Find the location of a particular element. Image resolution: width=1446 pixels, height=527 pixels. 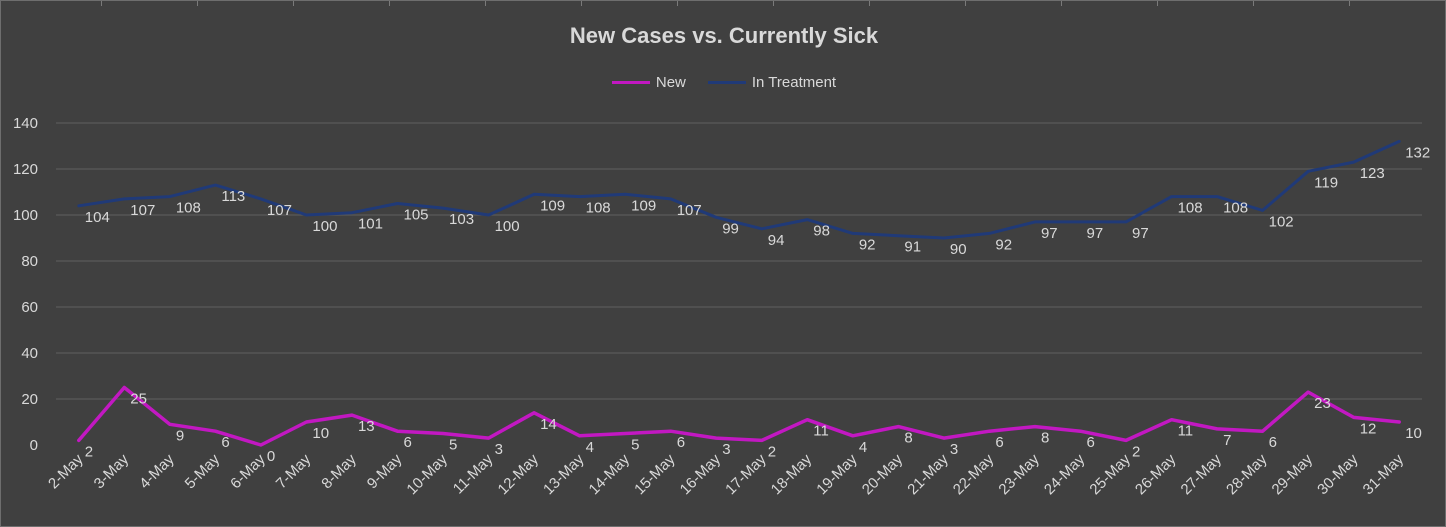

x-tick-label: 7-May is located at coordinates (294, 471).